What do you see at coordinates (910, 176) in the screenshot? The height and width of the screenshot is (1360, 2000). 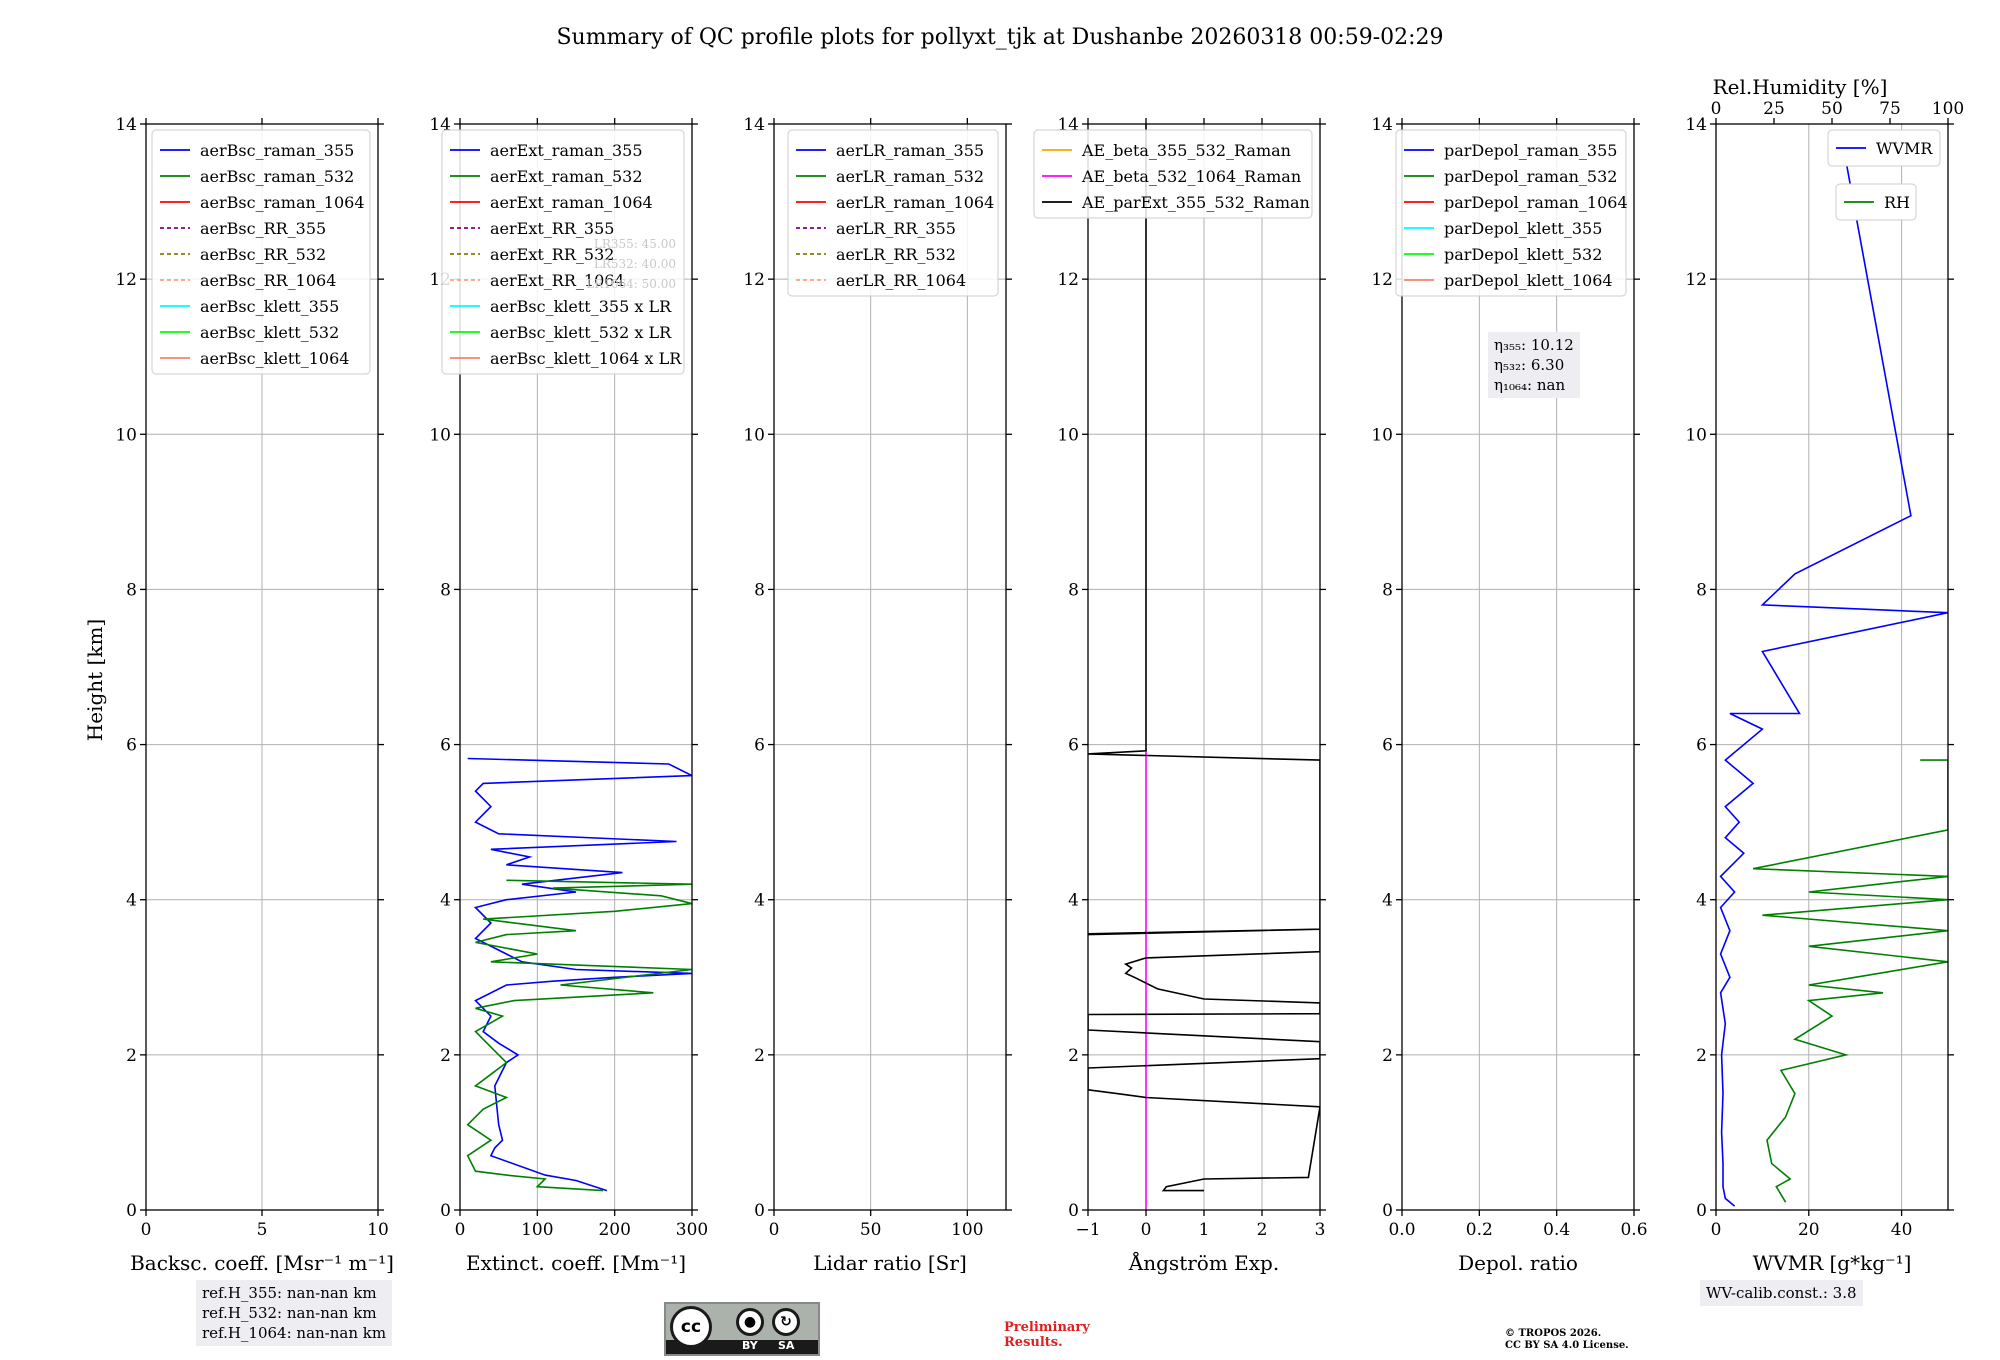 I see `legend-entry: aerLR_raman_532` at bounding box center [910, 176].